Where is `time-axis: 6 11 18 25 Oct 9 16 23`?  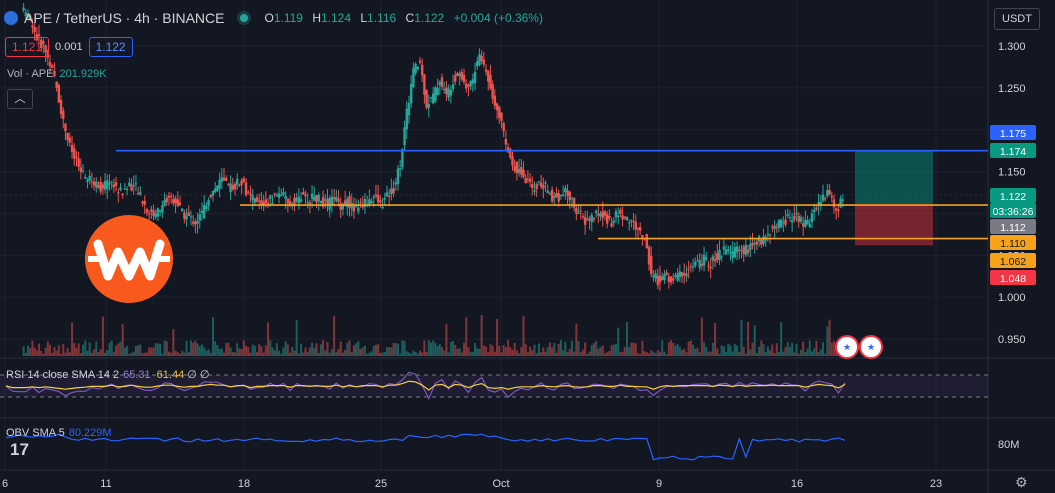 time-axis: 6 11 18 25 Oct 9 16 23 is located at coordinates (472, 484).